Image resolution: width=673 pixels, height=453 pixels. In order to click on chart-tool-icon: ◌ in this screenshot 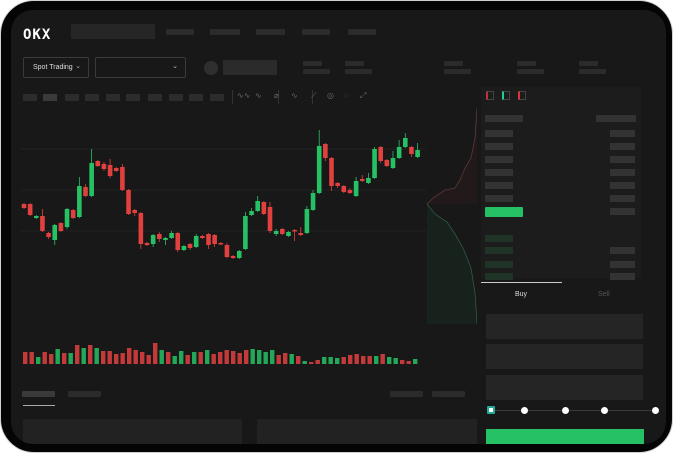, I will do `click(346, 95)`.